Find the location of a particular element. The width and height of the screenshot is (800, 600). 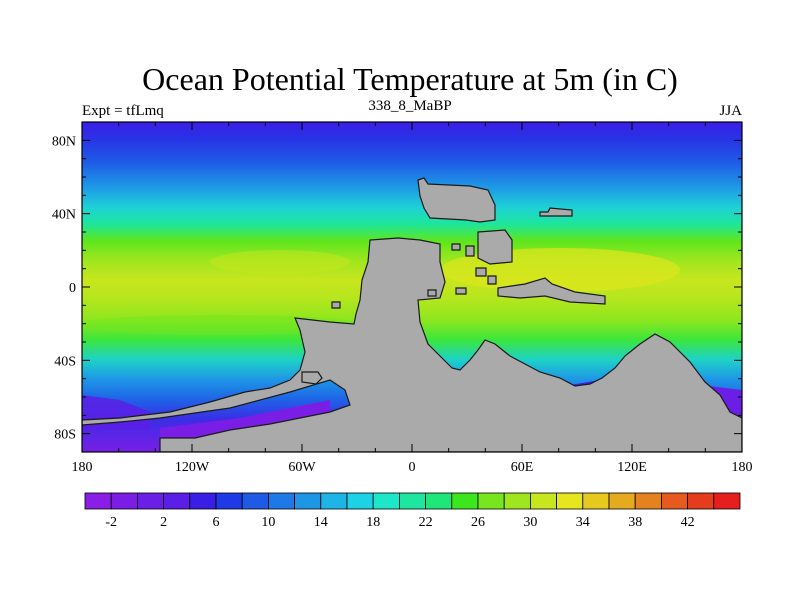

x-tick-label: 0 is located at coordinates (412, 467).